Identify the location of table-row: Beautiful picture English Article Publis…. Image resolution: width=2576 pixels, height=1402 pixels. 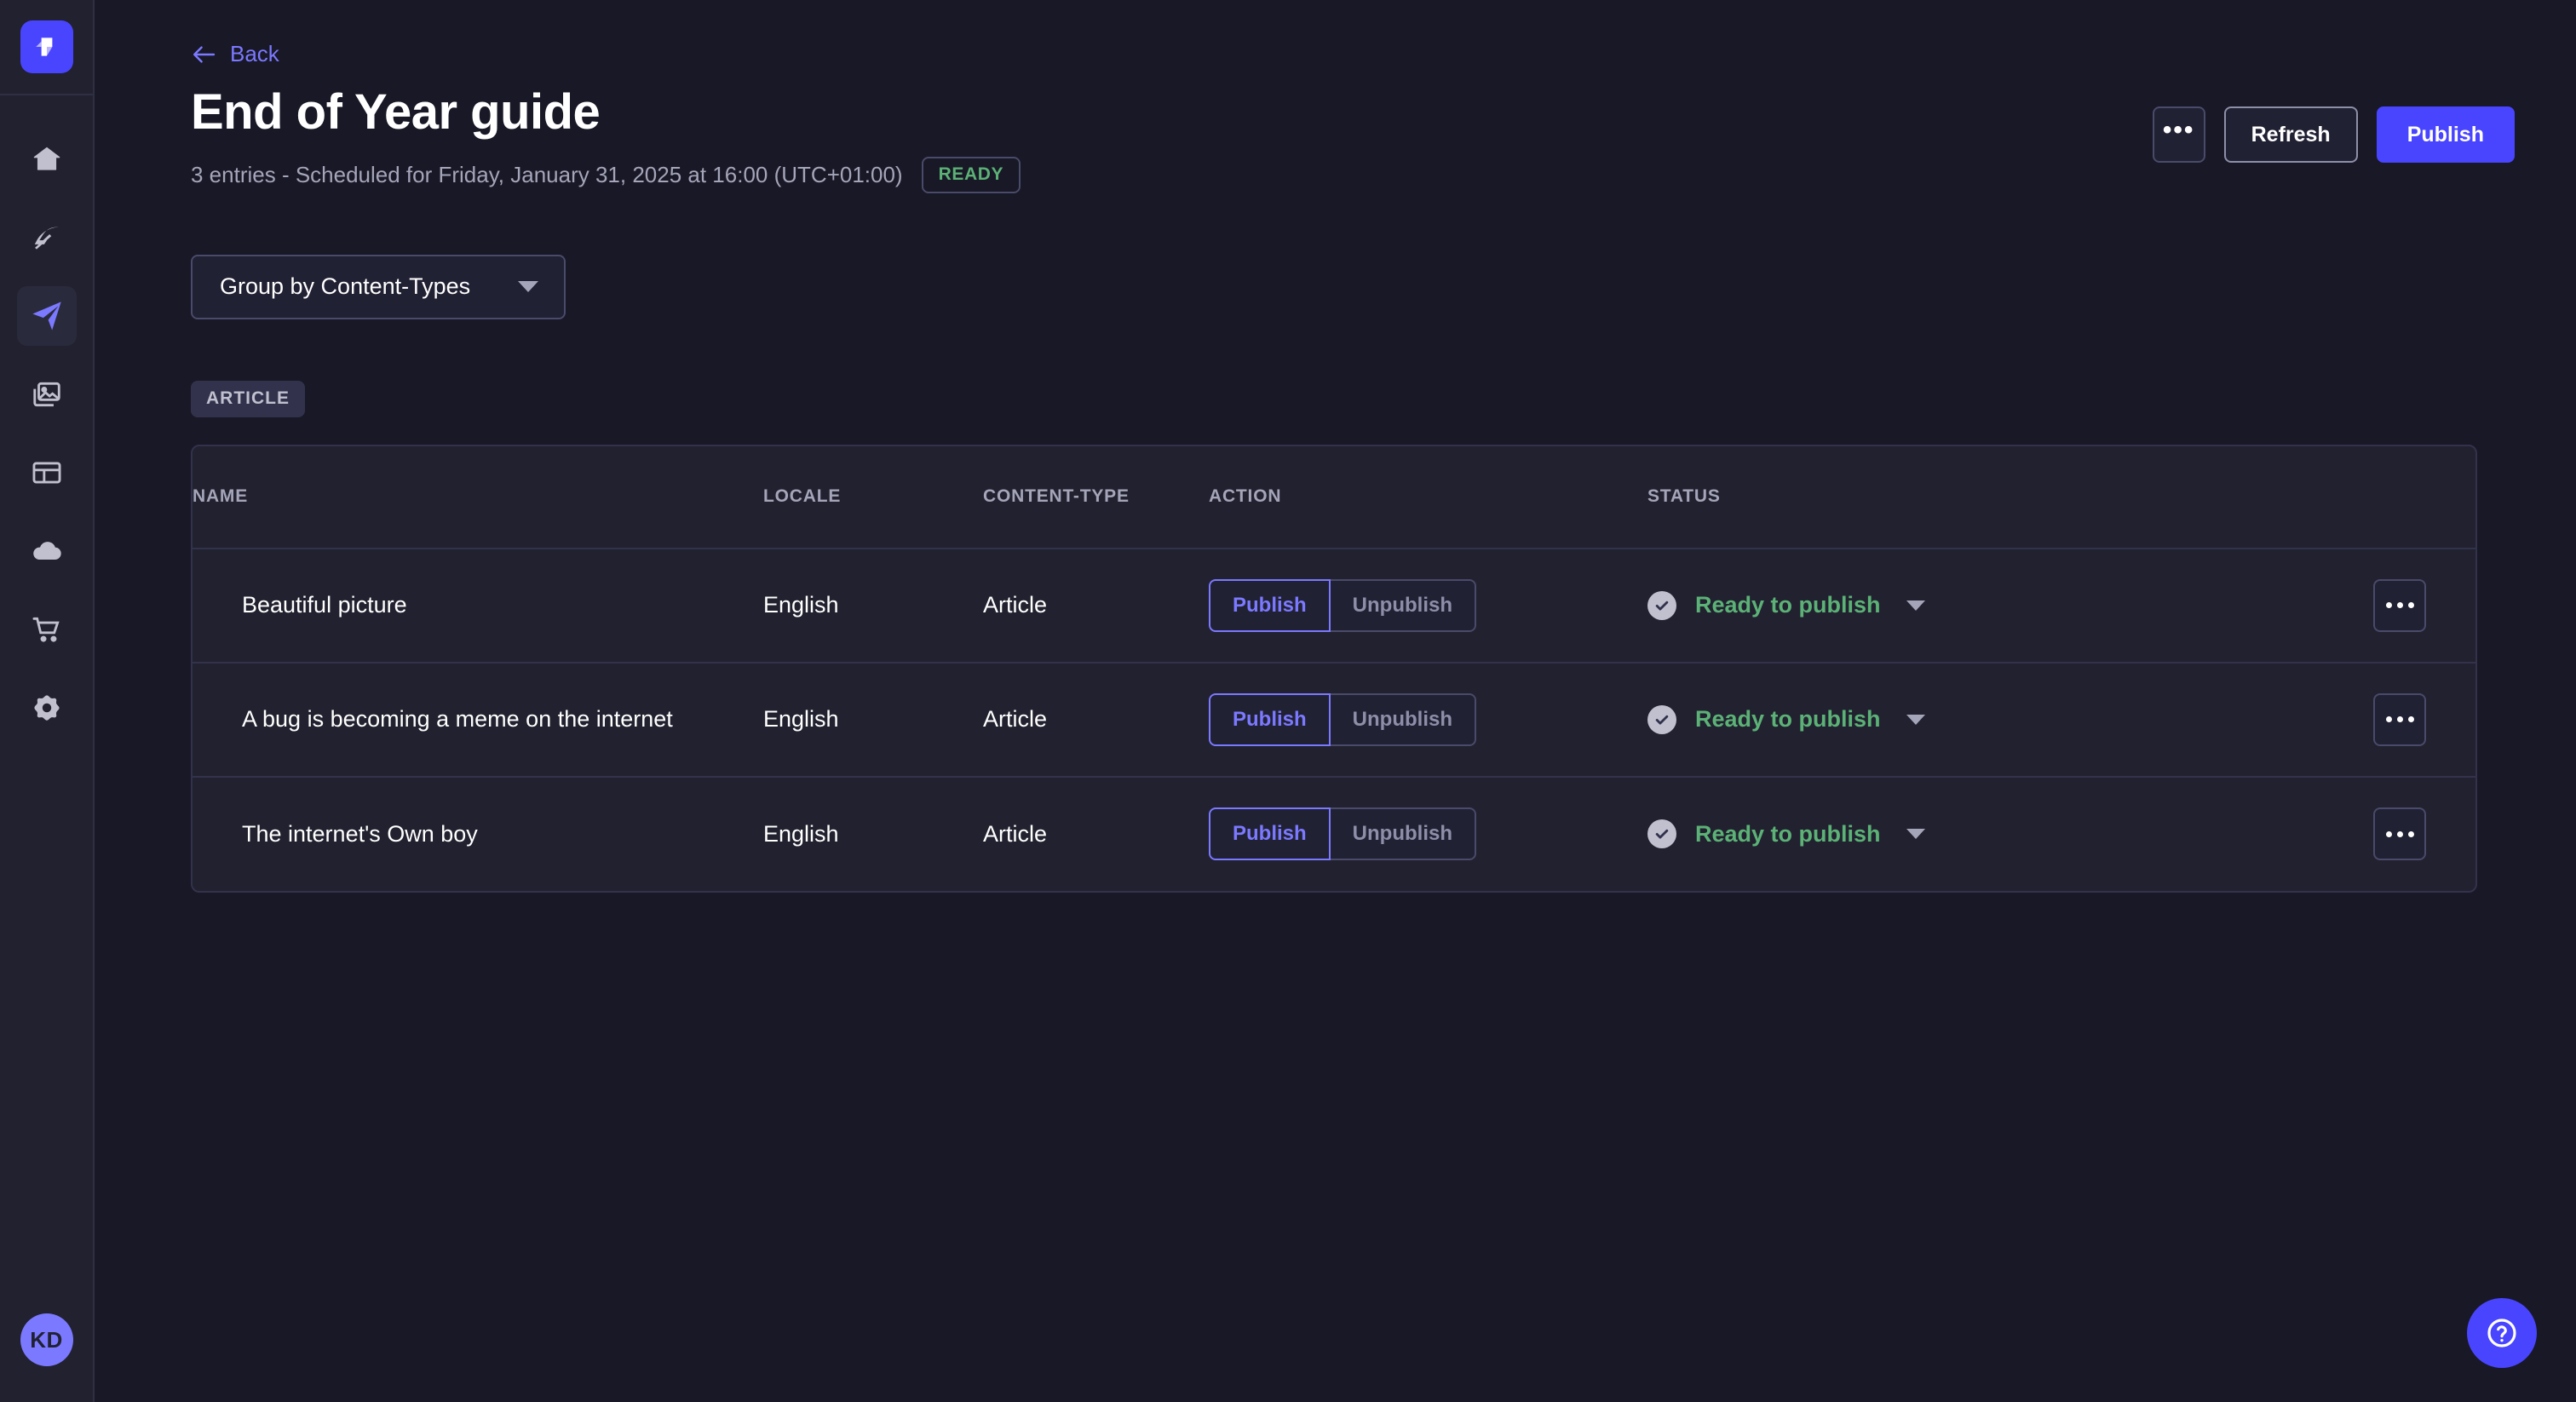
(1334, 606).